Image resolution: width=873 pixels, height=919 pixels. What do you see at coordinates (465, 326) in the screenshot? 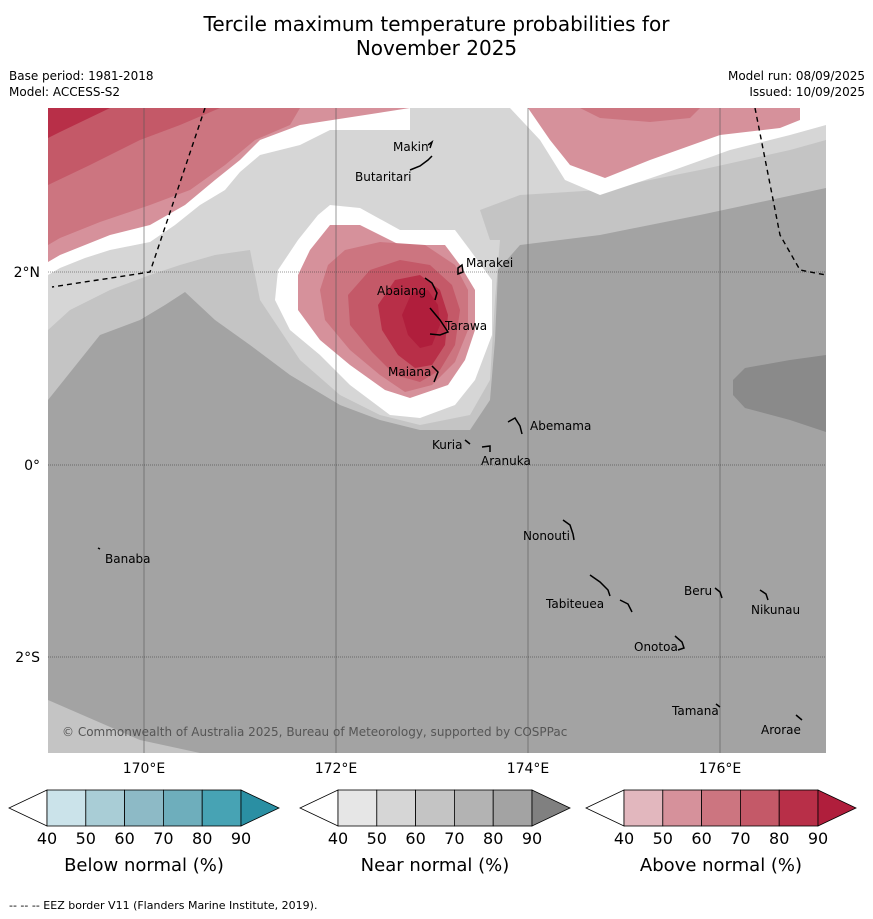
I see `island-label-tarawa: Tarawa` at bounding box center [465, 326].